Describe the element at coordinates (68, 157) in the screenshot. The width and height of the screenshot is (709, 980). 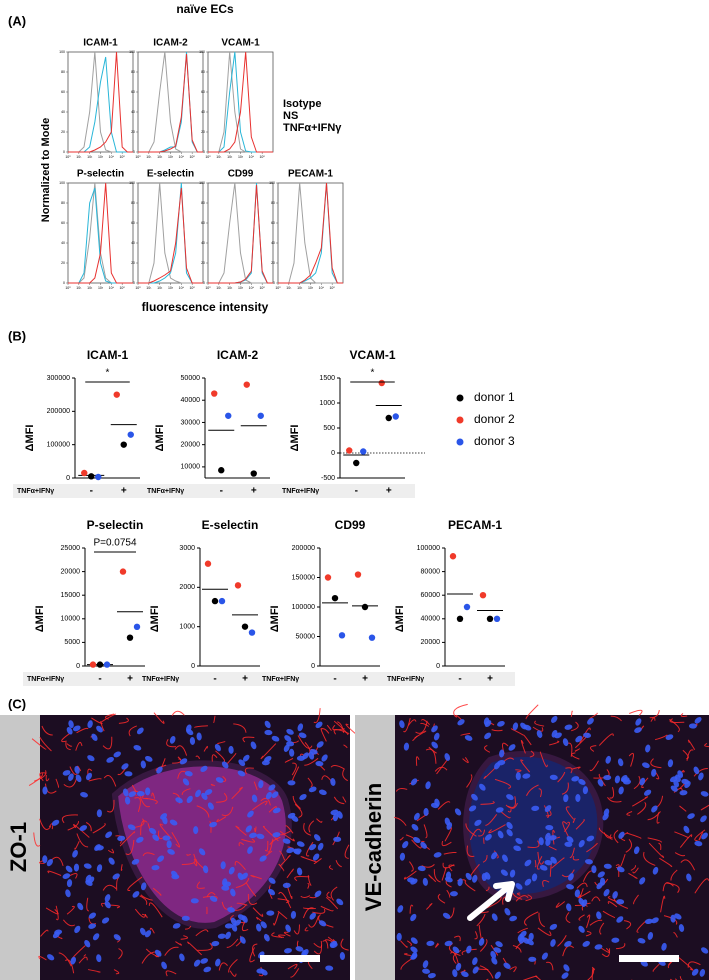
I see `x-tick-label: 10⁰` at that location.